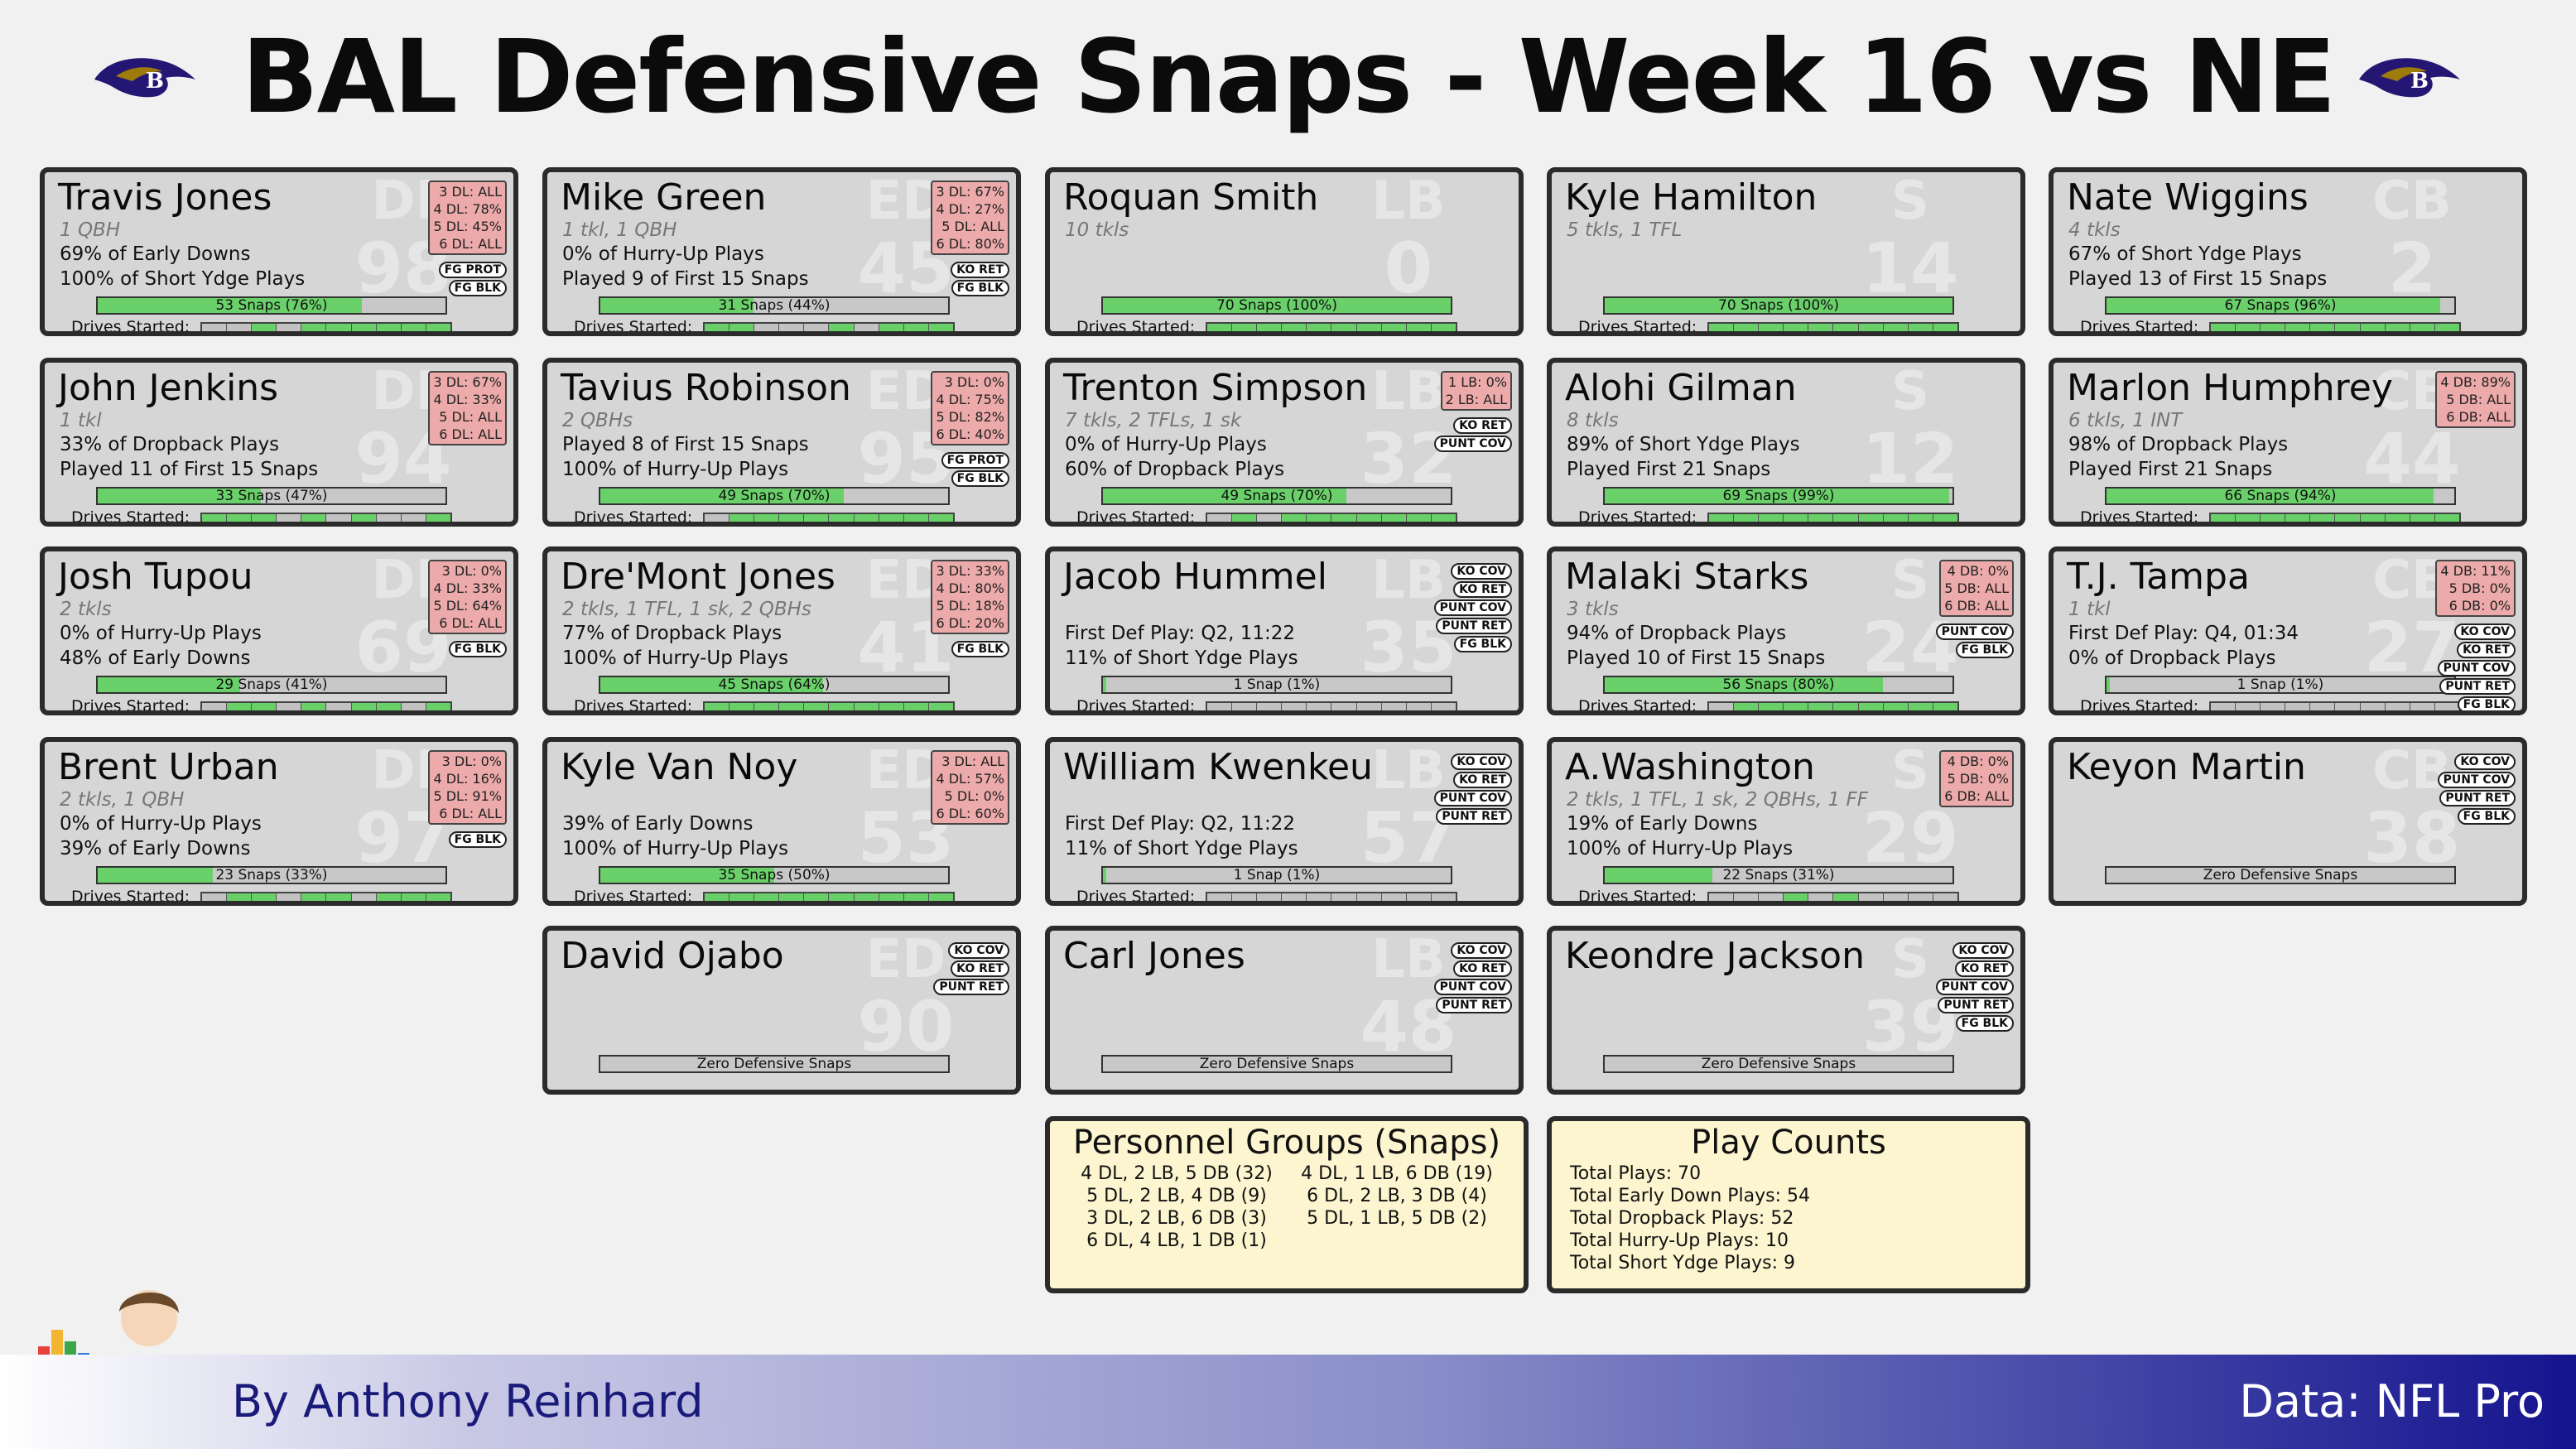 Image resolution: width=2576 pixels, height=1449 pixels. Describe the element at coordinates (970, 244) in the screenshot. I see `personnel-breakdown-row: 6 DL: 80%` at that location.